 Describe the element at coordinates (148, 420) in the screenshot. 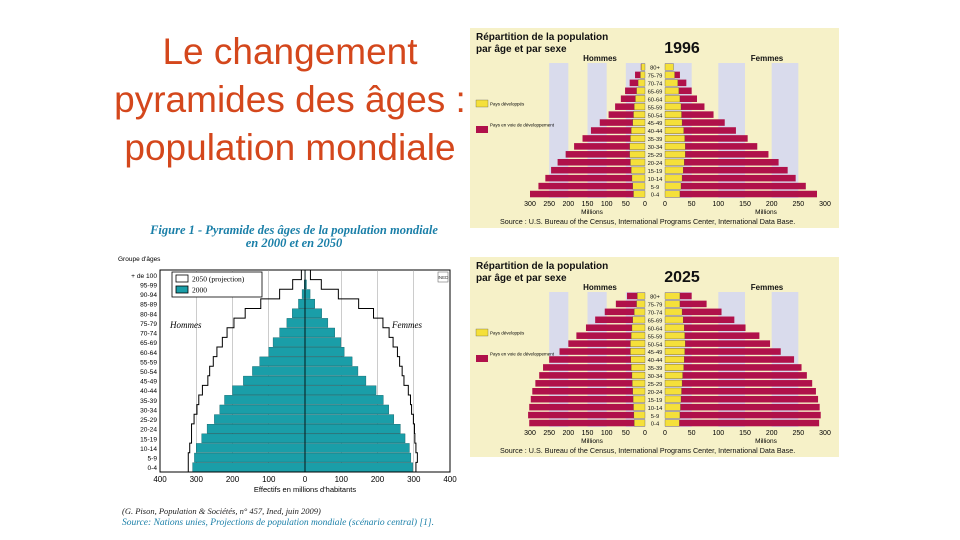

I see `age-label-25-29: 25-29` at that location.